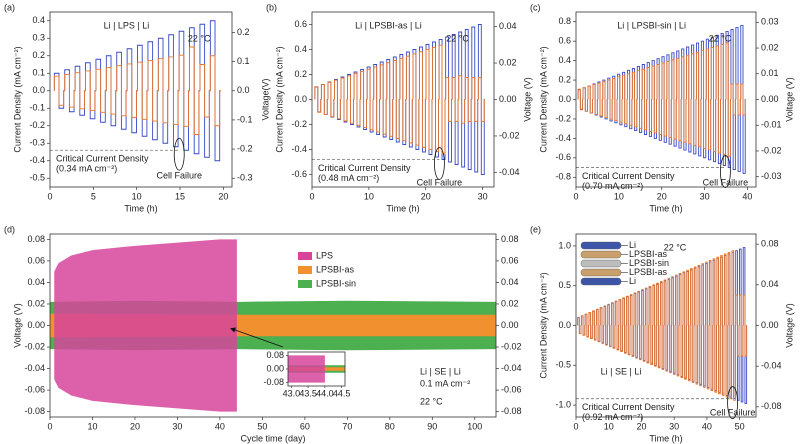 The image size is (805, 444). Describe the element at coordinates (9, 7) in the screenshot. I see `panel-label: (a)` at that location.